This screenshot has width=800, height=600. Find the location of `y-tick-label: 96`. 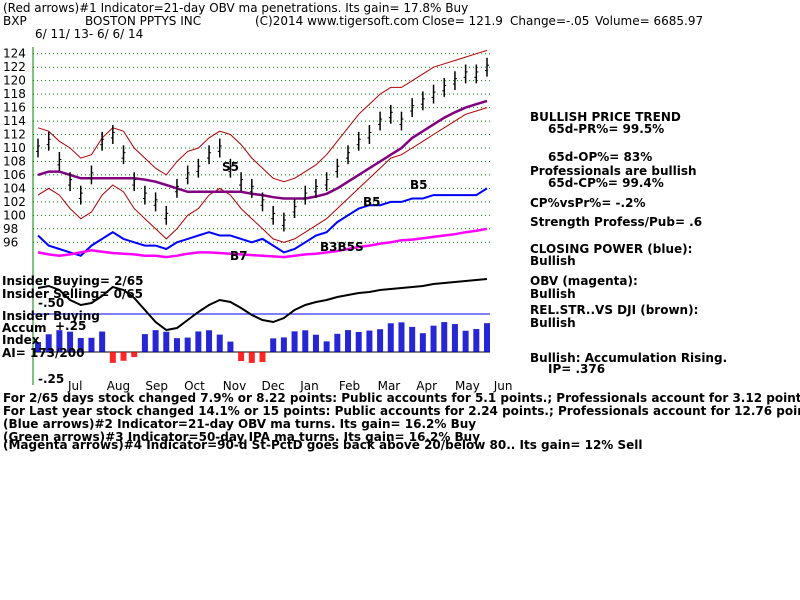

y-tick-label: 96 is located at coordinates (10, 242).